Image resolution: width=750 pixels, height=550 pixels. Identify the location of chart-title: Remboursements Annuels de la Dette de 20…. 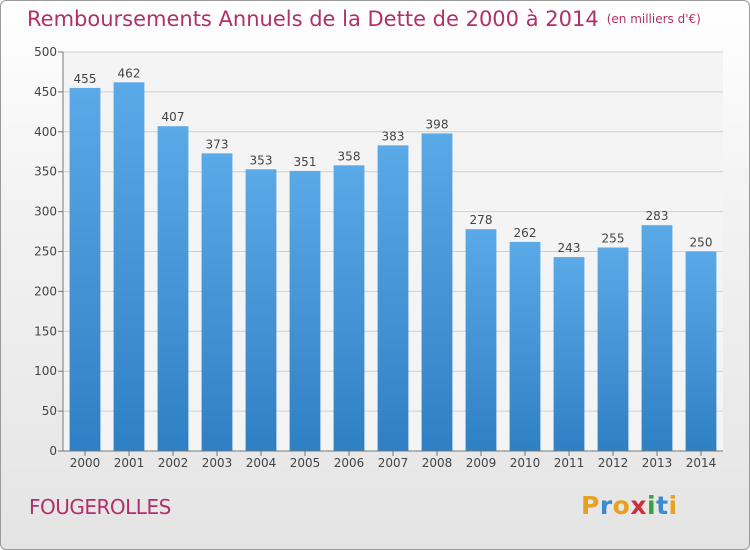
(364, 19).